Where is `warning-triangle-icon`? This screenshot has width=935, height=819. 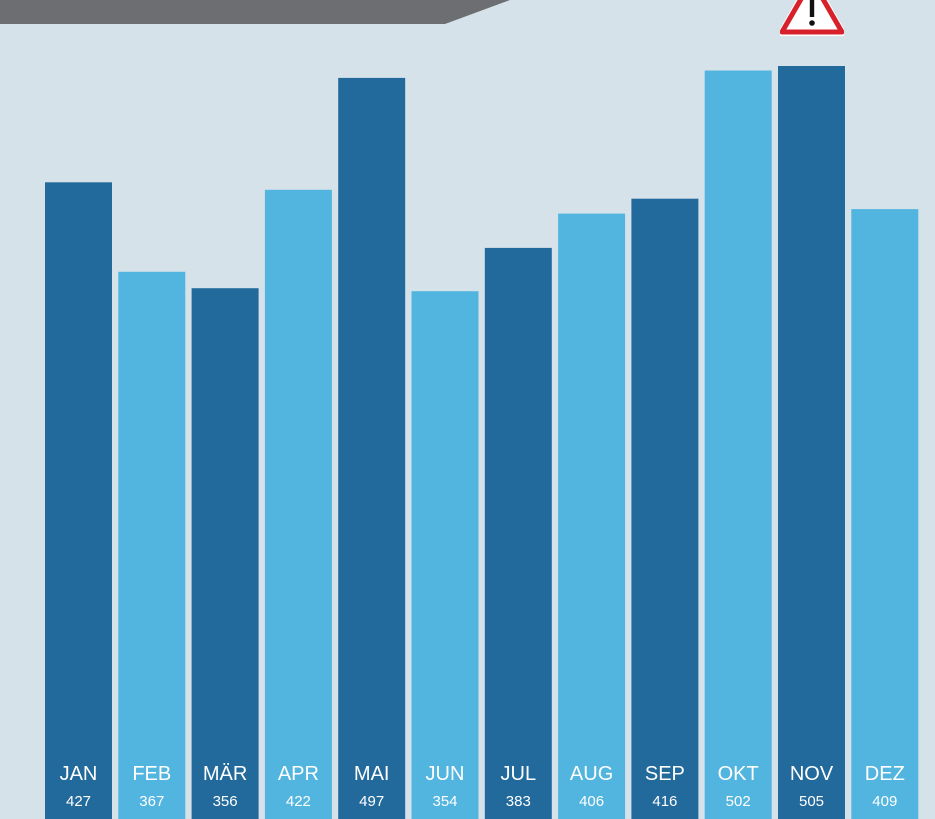 warning-triangle-icon is located at coordinates (812, 18).